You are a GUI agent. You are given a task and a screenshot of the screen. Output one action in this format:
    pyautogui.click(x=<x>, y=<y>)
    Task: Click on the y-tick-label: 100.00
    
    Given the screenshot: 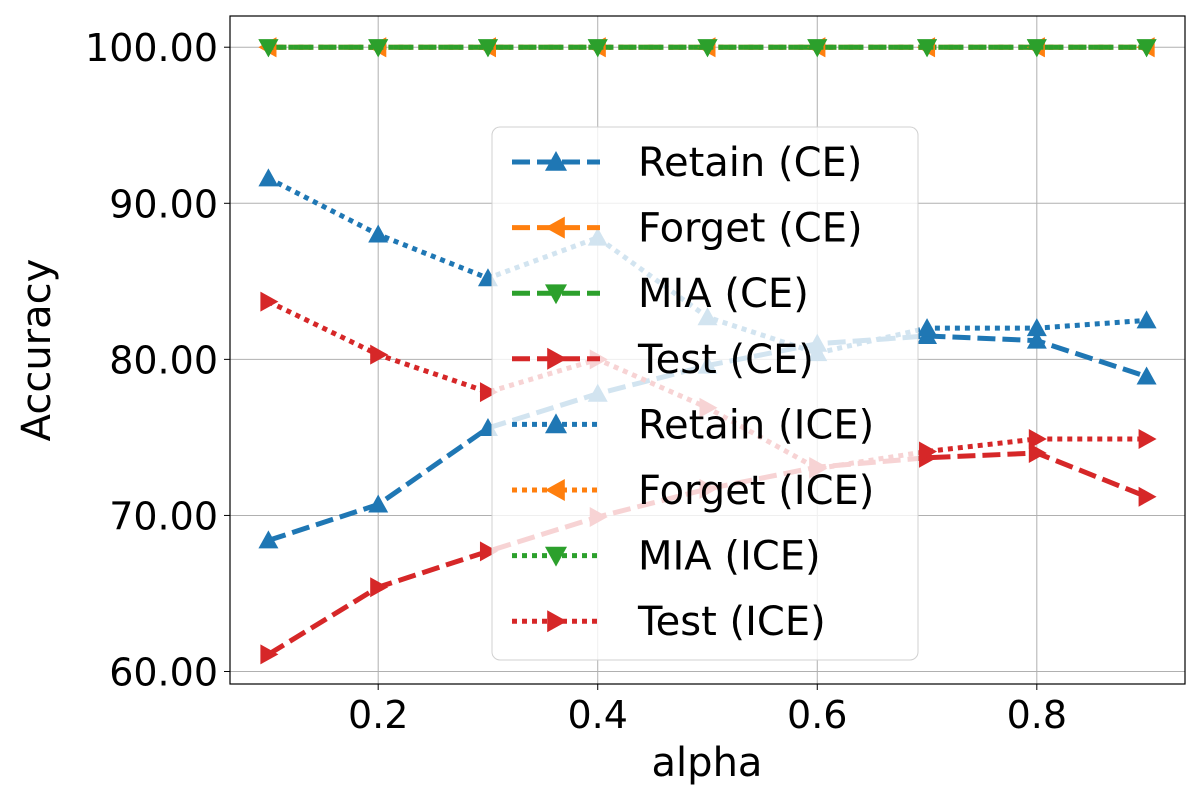 What is the action you would take?
    pyautogui.click(x=151, y=48)
    